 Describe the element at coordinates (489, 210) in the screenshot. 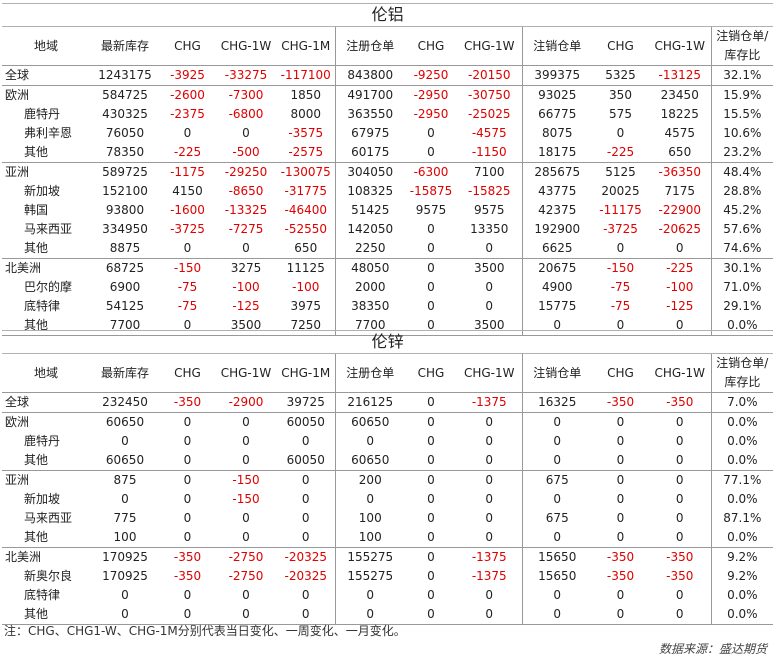

I see `cell-value: 9575` at that location.